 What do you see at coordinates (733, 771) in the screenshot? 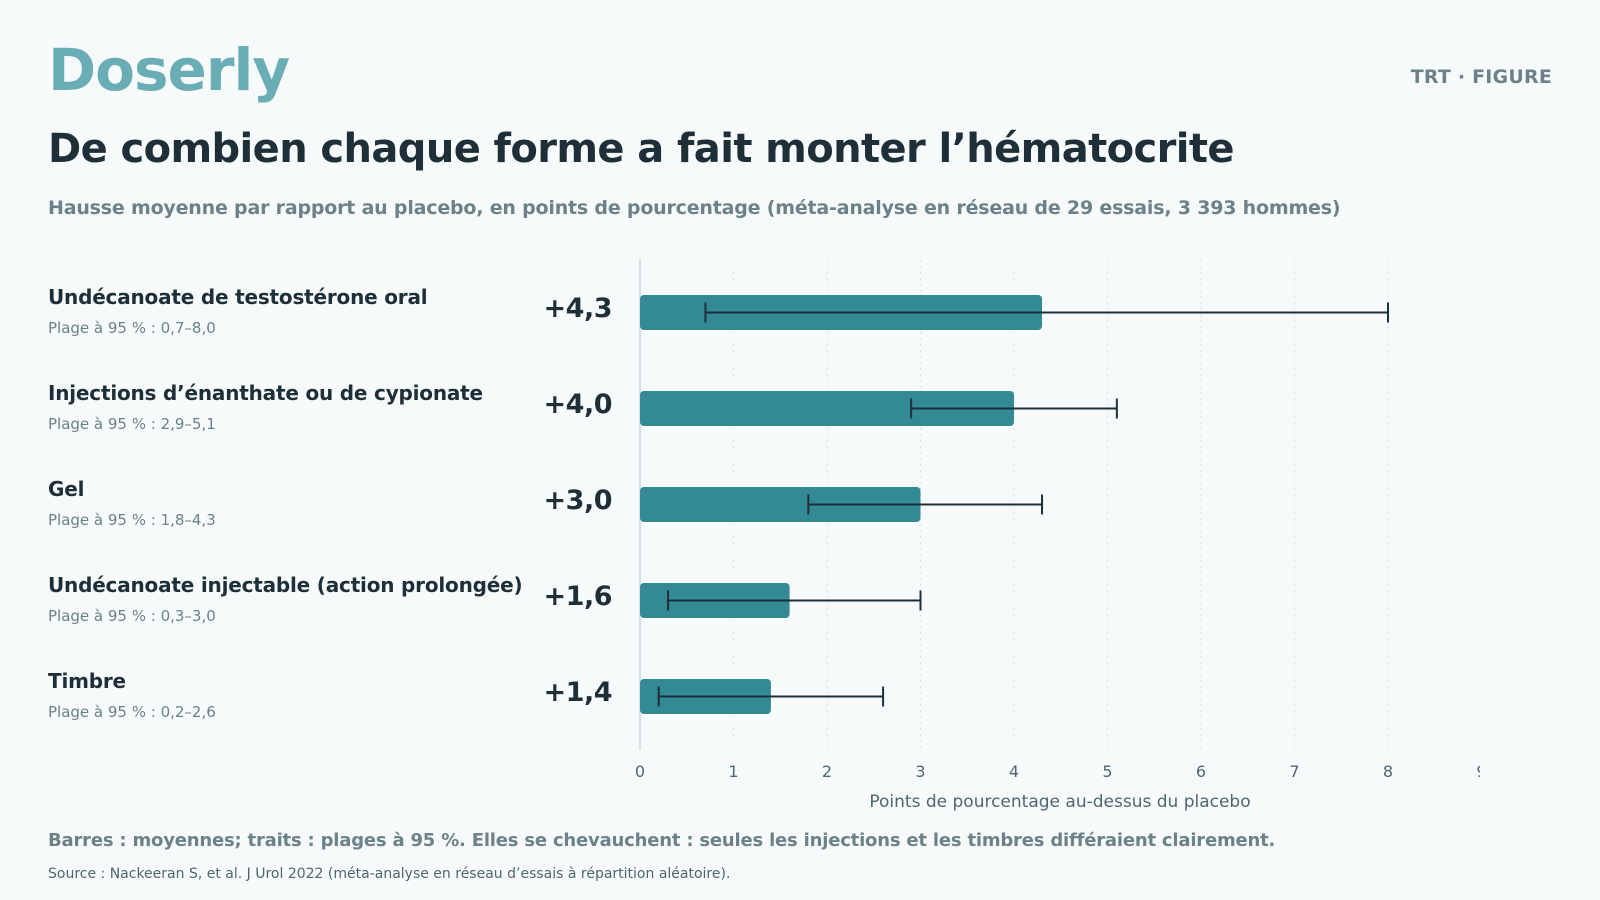
I see `x-tick-label: 1` at bounding box center [733, 771].